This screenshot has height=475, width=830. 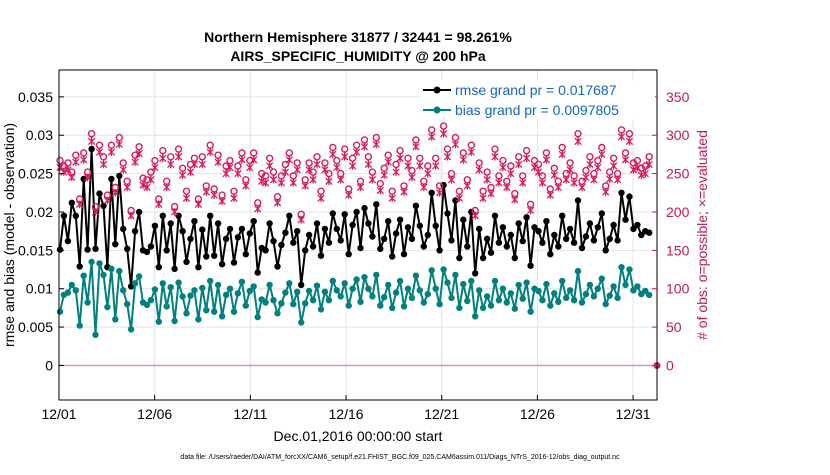 I want to click on right-tick-label: 150, so click(x=678, y=250).